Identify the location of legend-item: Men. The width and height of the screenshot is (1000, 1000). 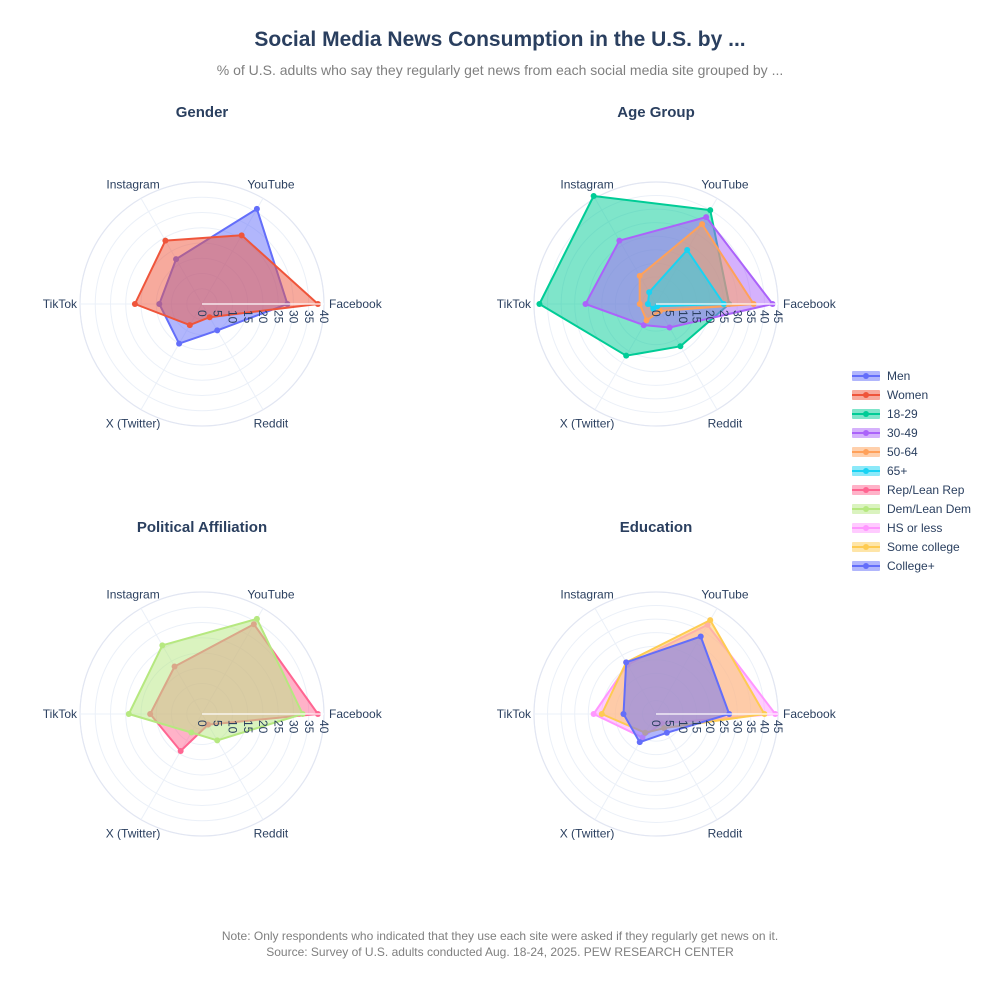
(911, 375).